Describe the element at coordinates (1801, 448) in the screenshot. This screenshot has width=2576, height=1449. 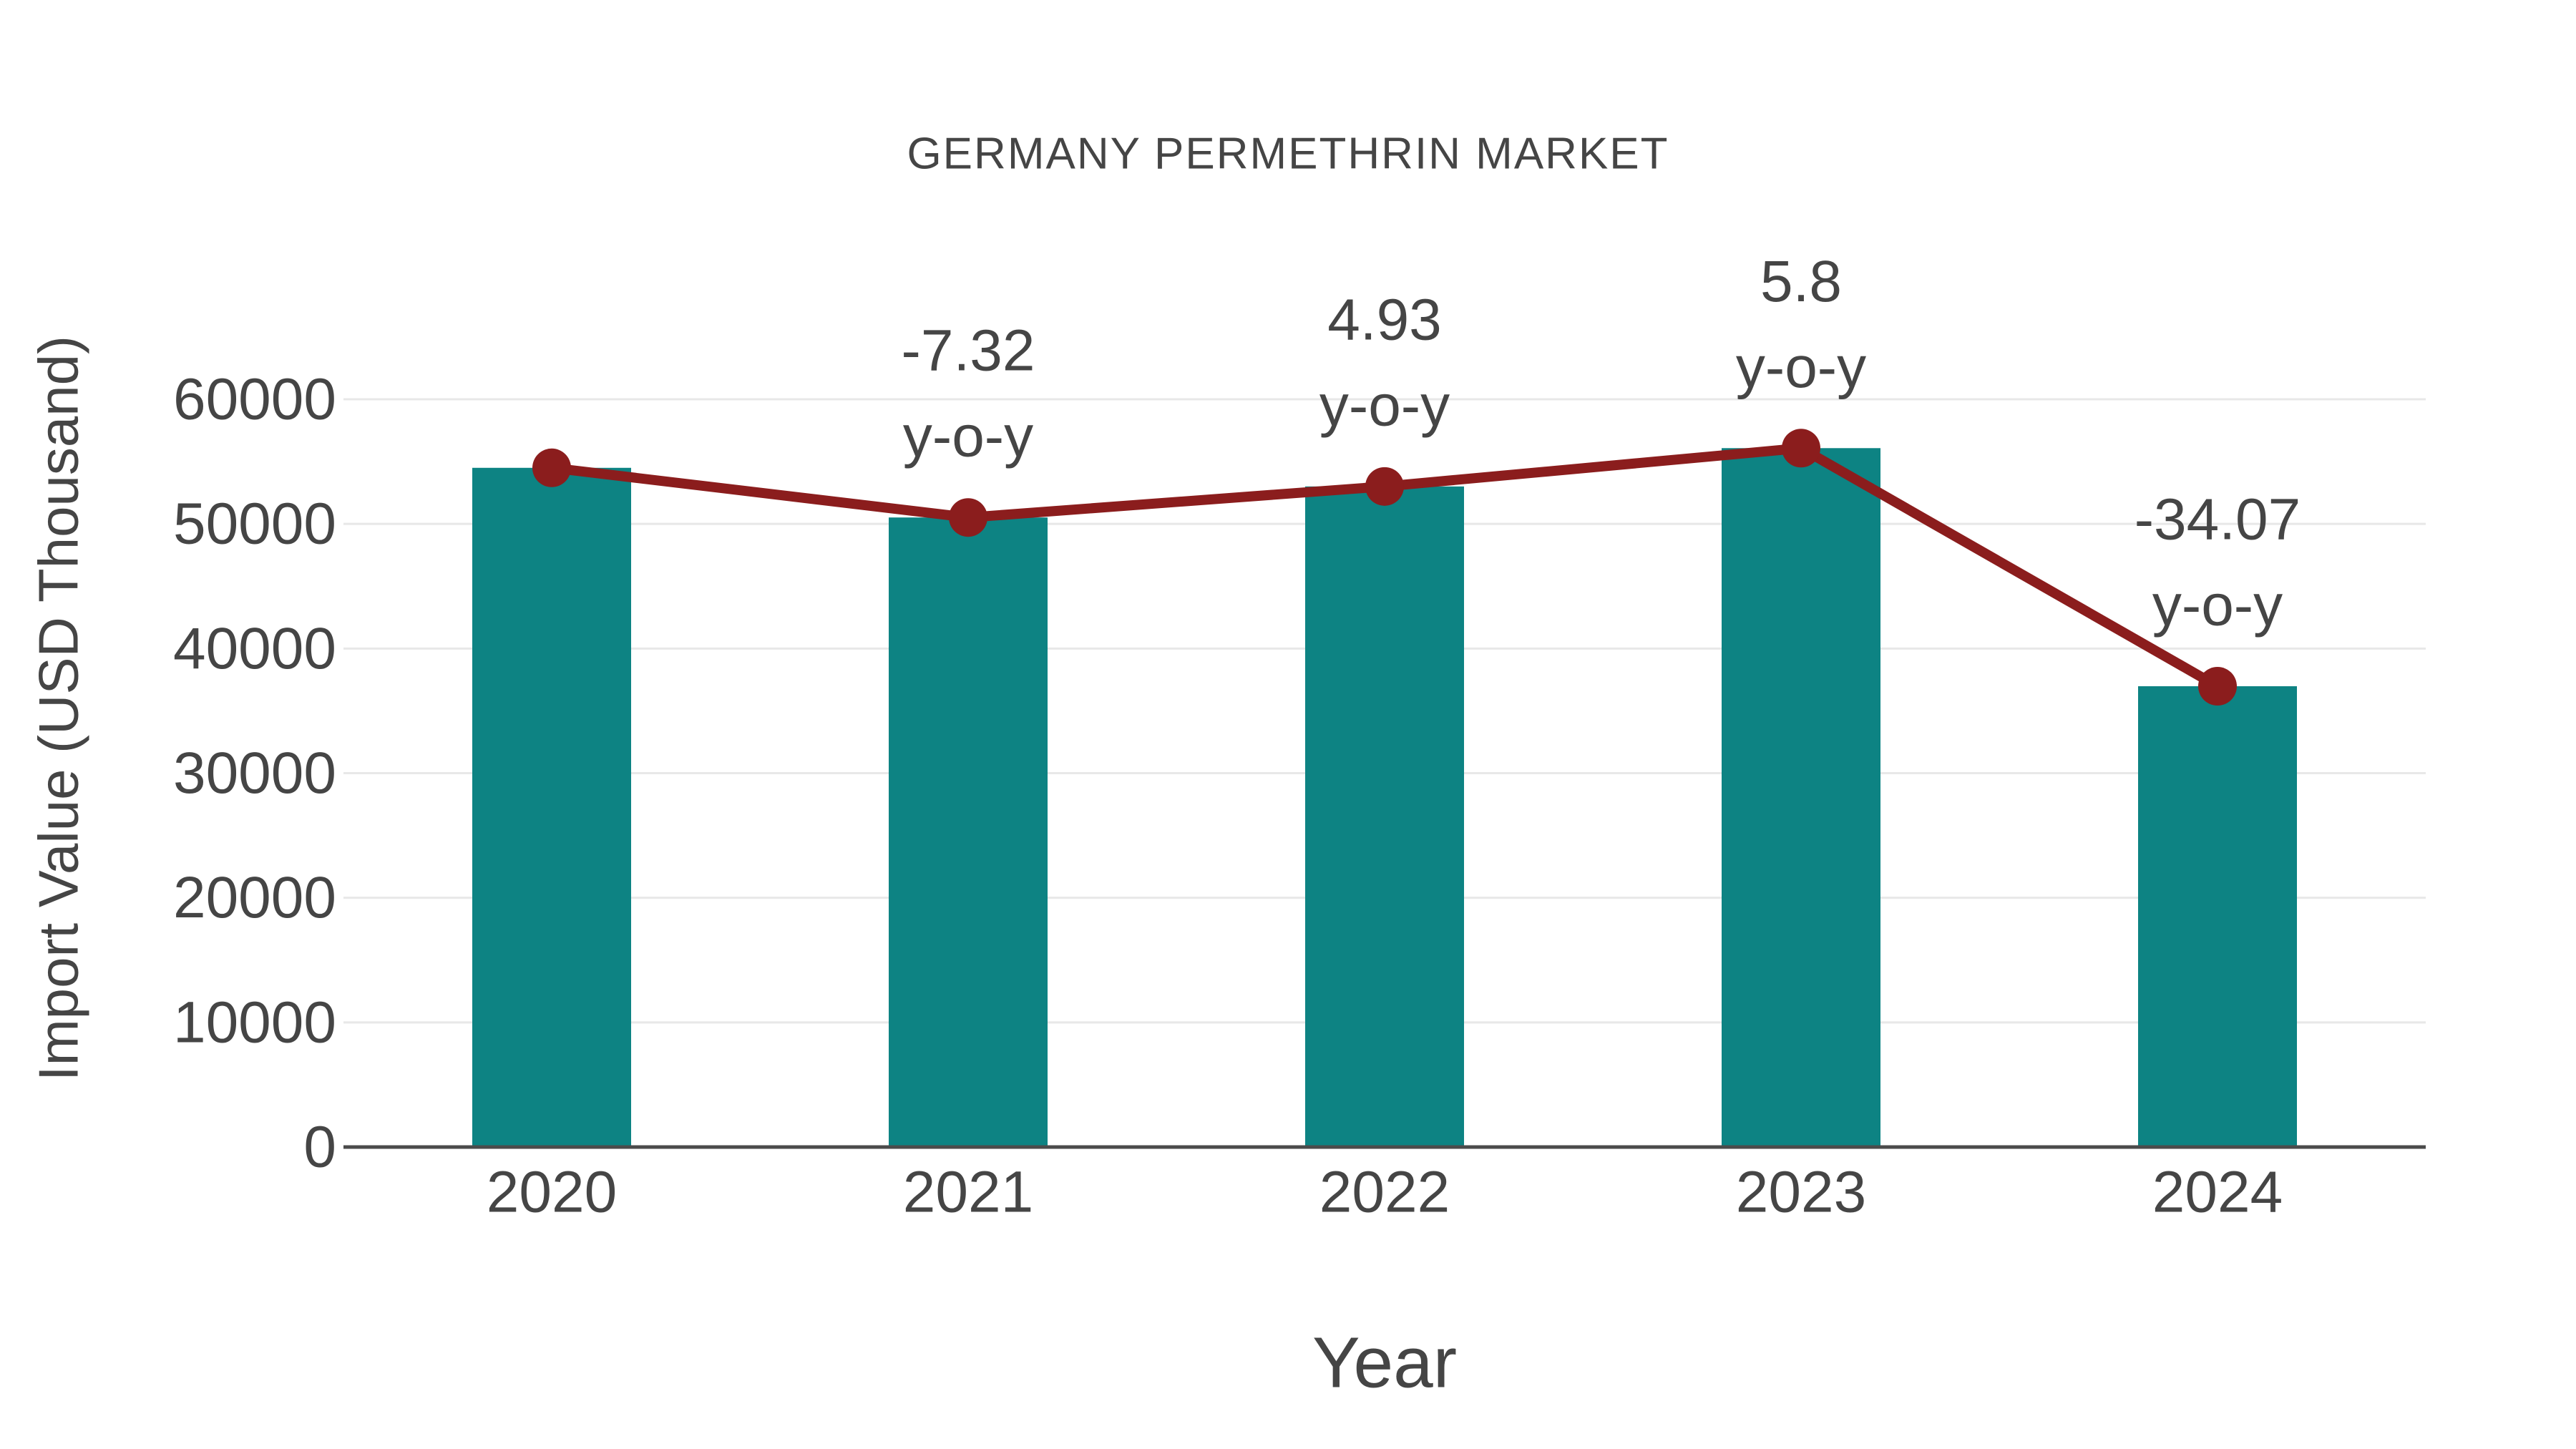
I see `line-marker-2023` at that location.